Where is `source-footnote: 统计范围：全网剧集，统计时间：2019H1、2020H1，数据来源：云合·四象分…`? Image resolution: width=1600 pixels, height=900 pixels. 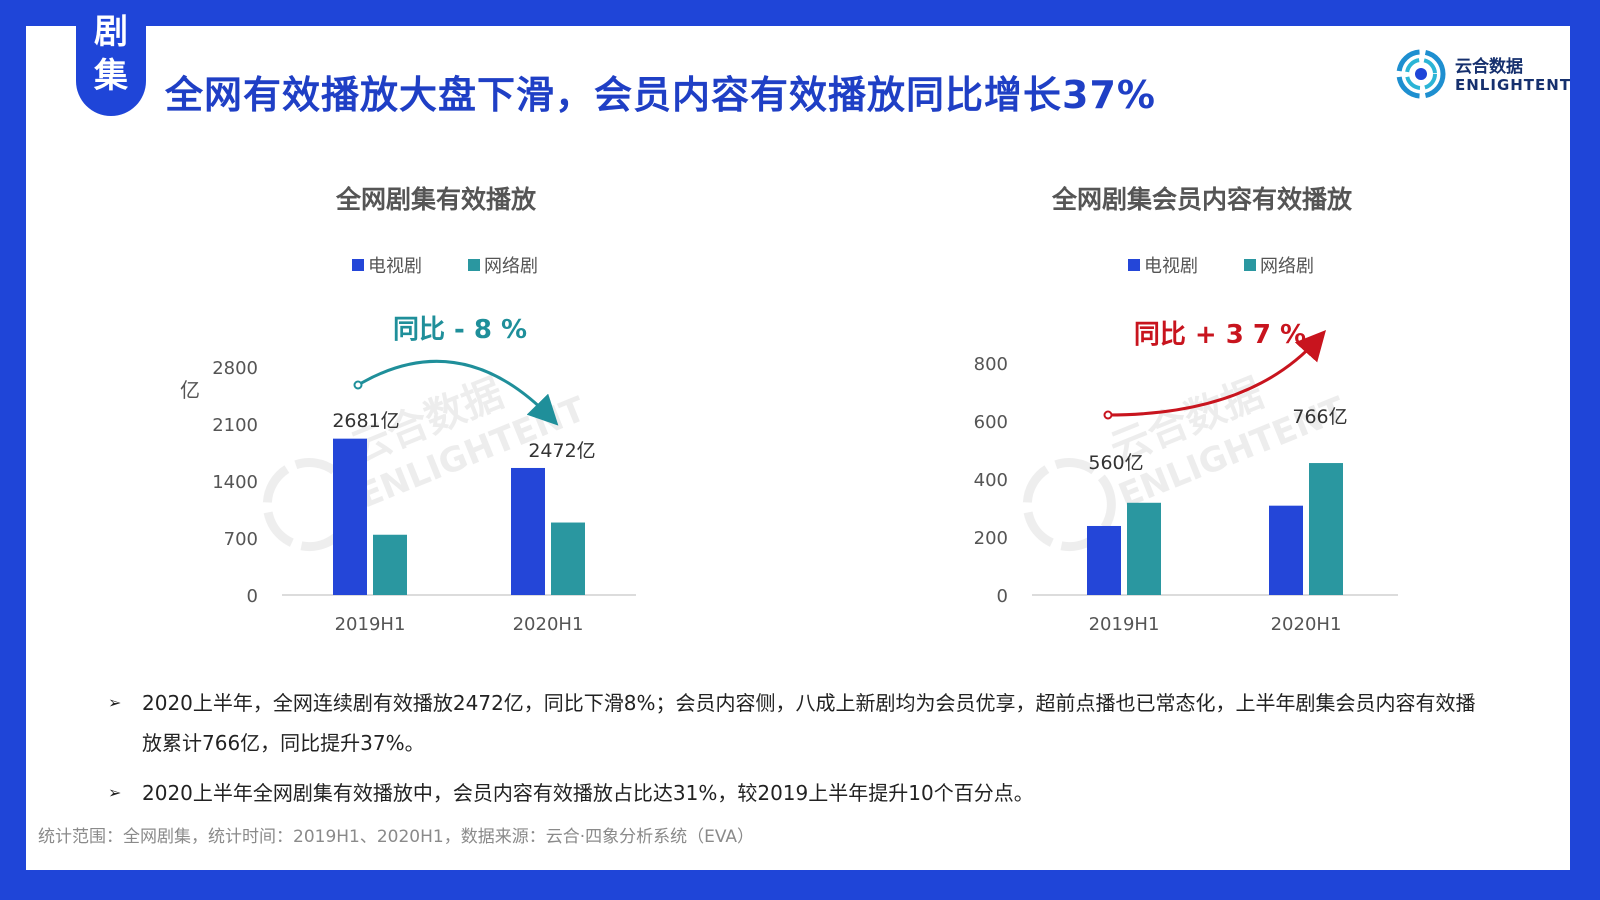
source-footnote: 统计范围：全网剧集，统计时间：2019H1、2020H1，数据来源：云合·四象分… is located at coordinates (396, 837).